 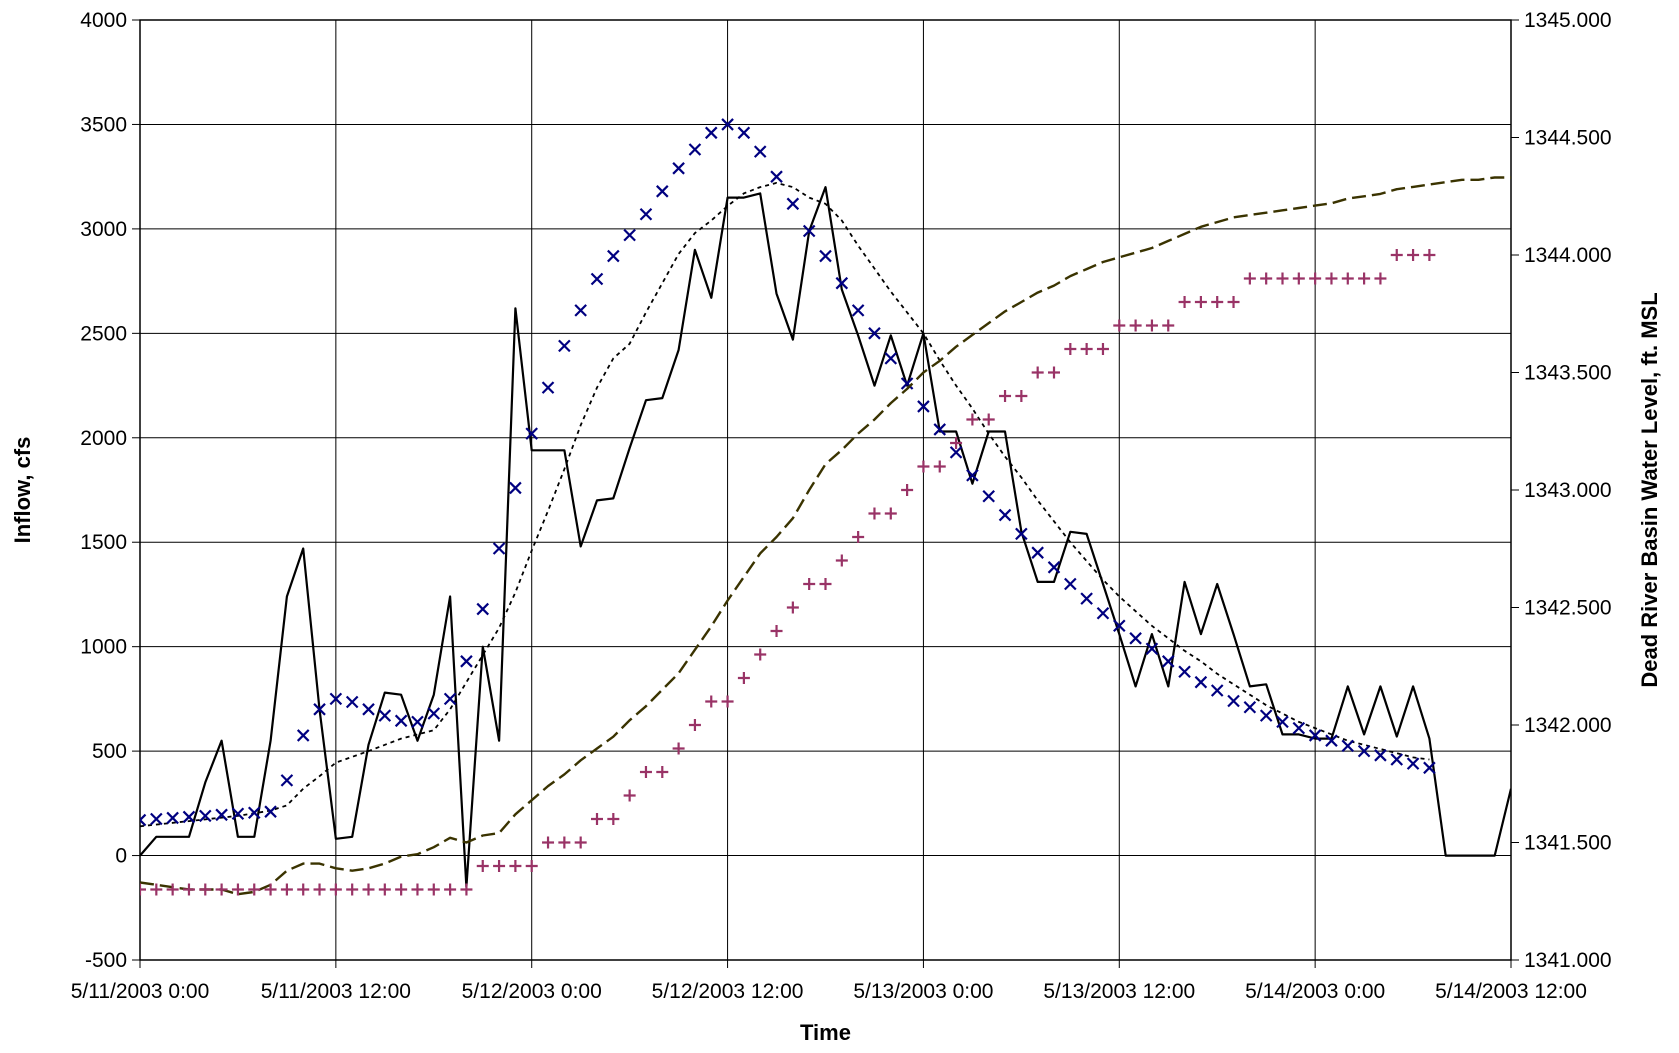 I want to click on y-tick-label: 4000, so click(x=103, y=20).